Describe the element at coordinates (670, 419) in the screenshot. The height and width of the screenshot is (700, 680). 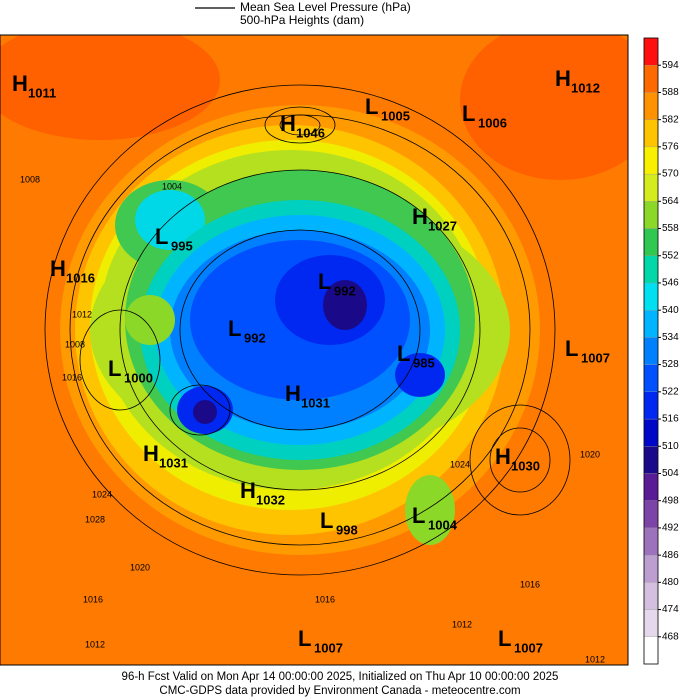
I see `colorbar-tick-label: 516` at that location.